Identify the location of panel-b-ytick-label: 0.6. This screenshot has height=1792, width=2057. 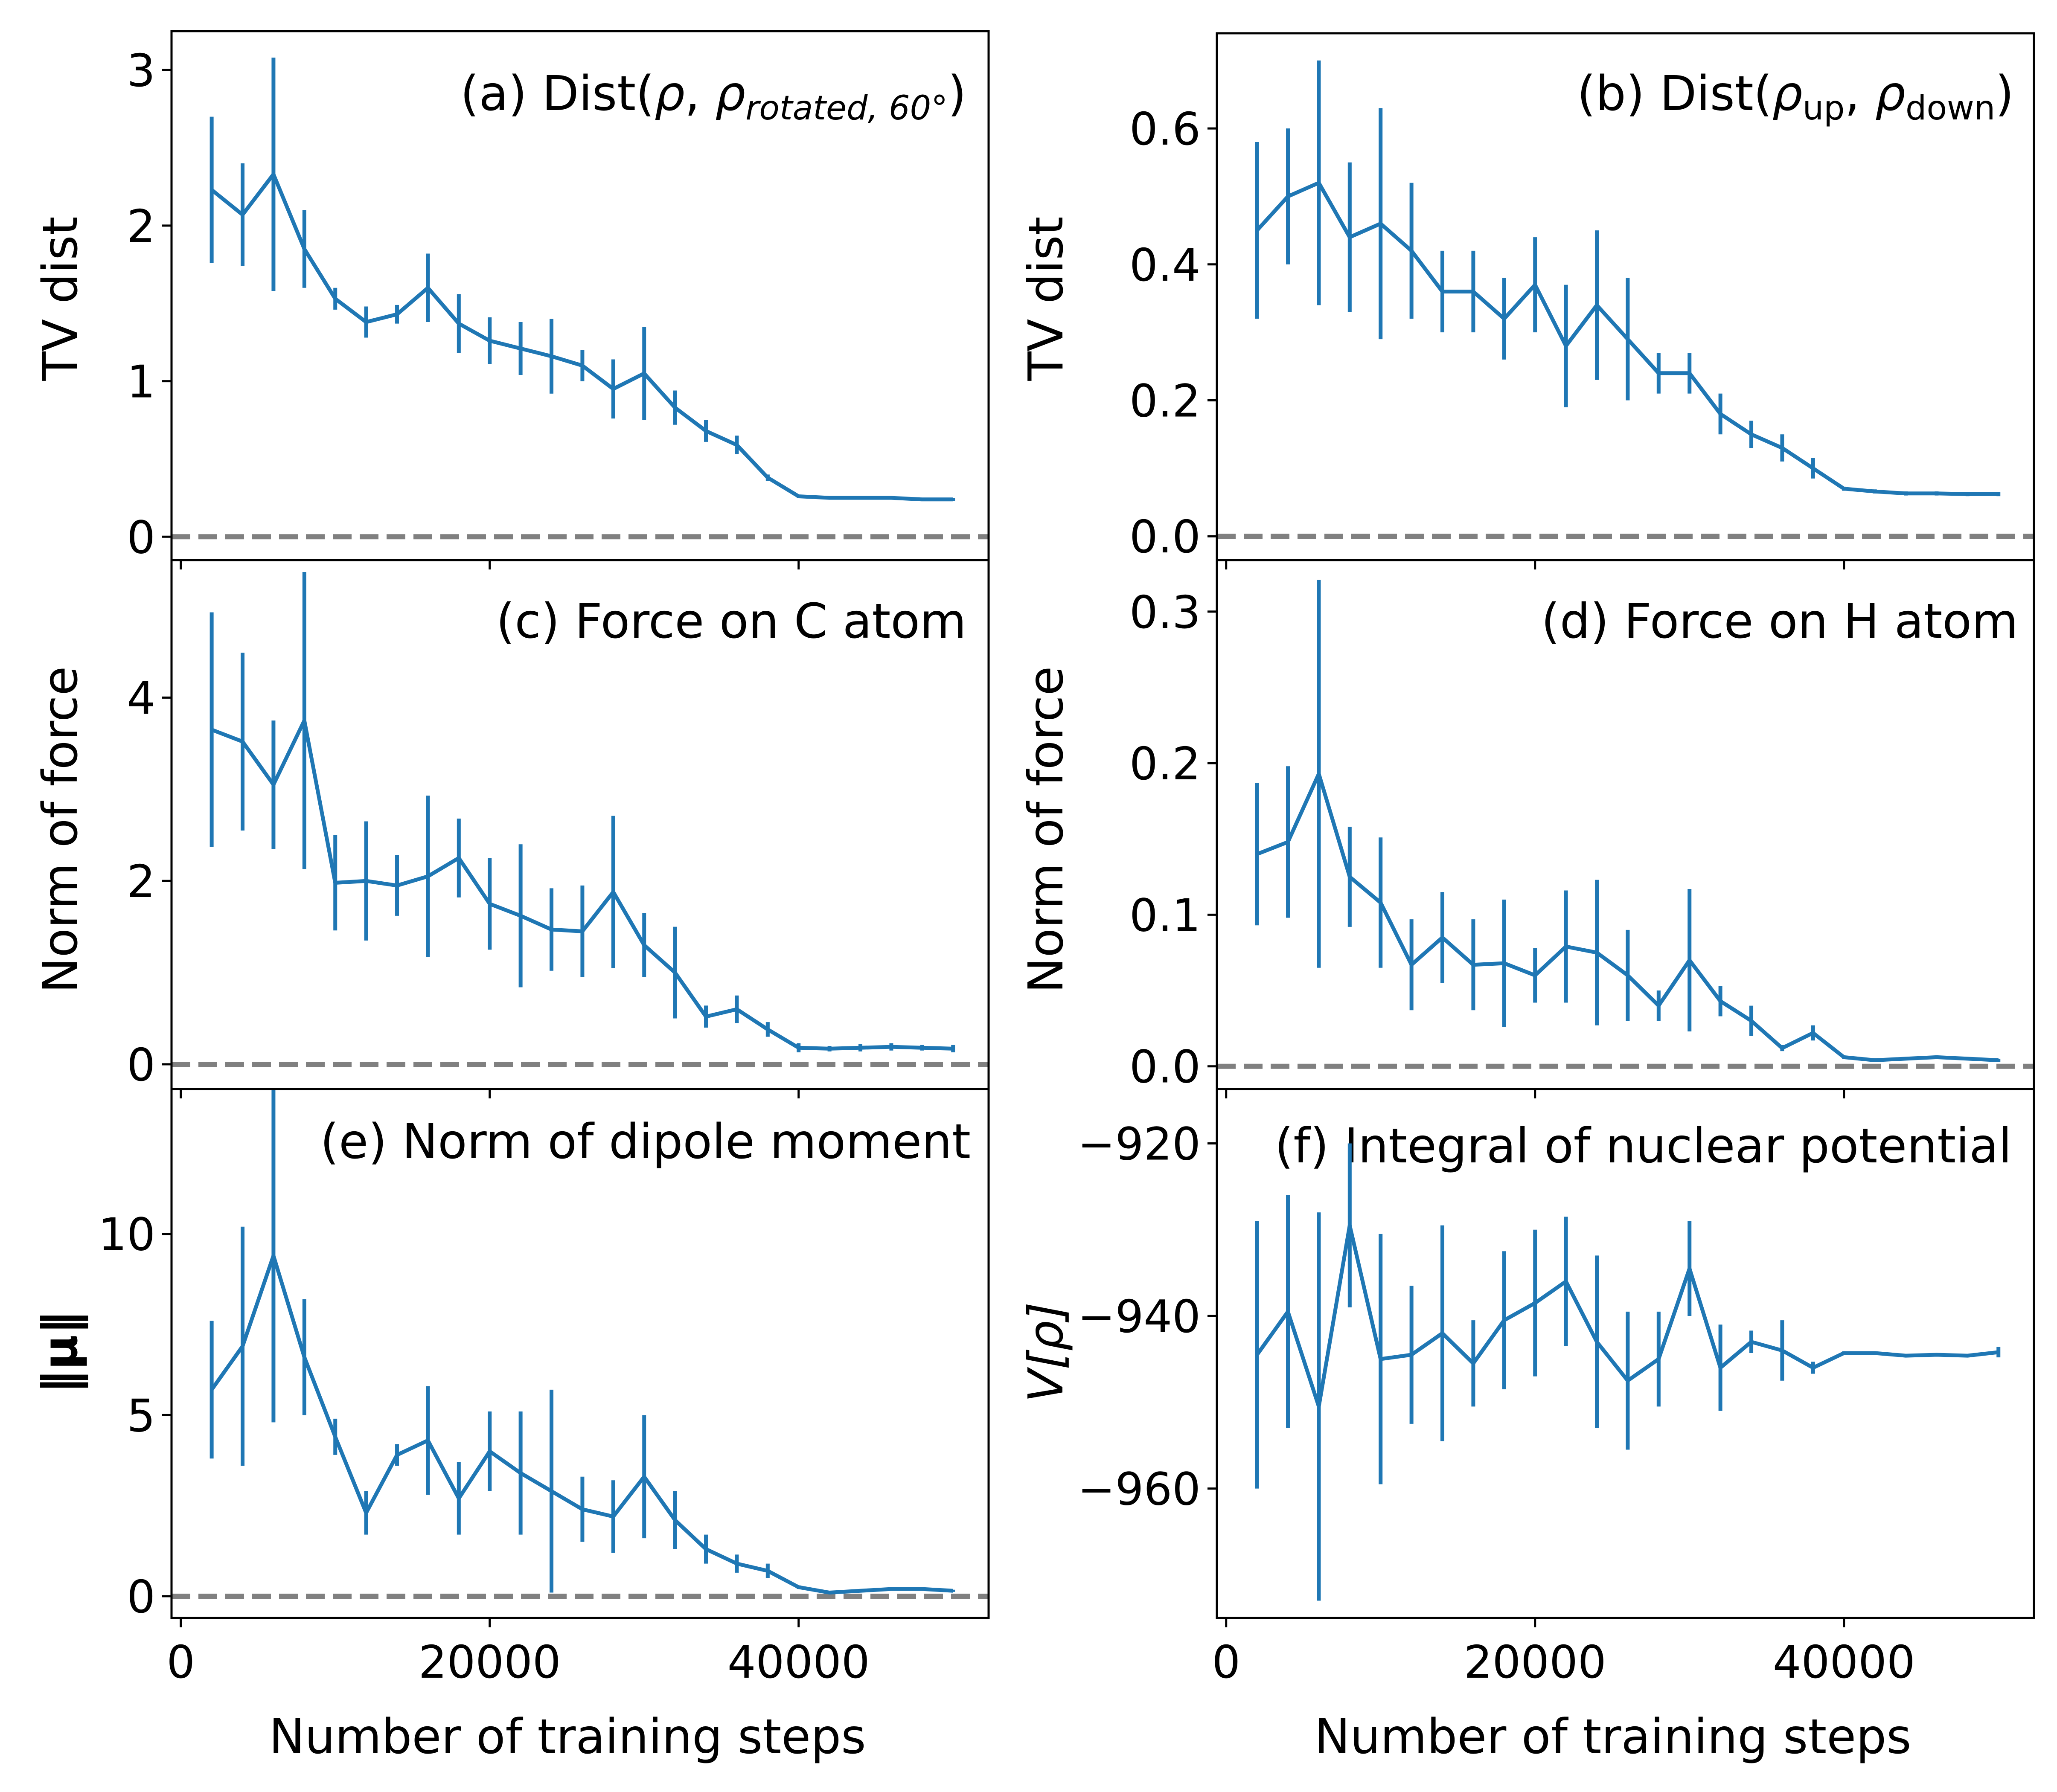
(1165, 129).